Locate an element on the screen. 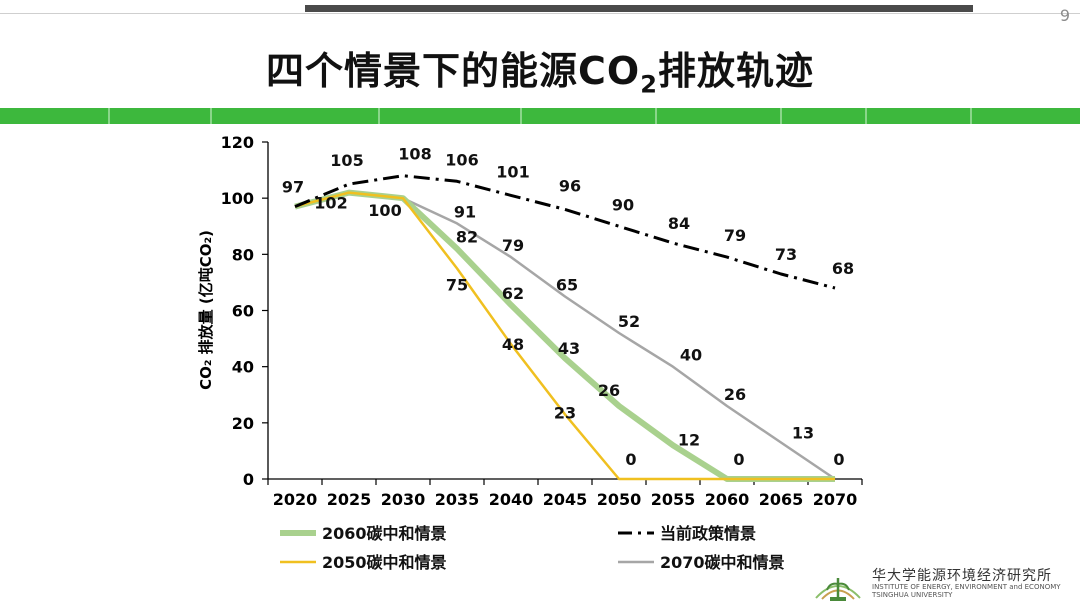 The width and height of the screenshot is (1080, 608). data-label: 62 is located at coordinates (513, 293).